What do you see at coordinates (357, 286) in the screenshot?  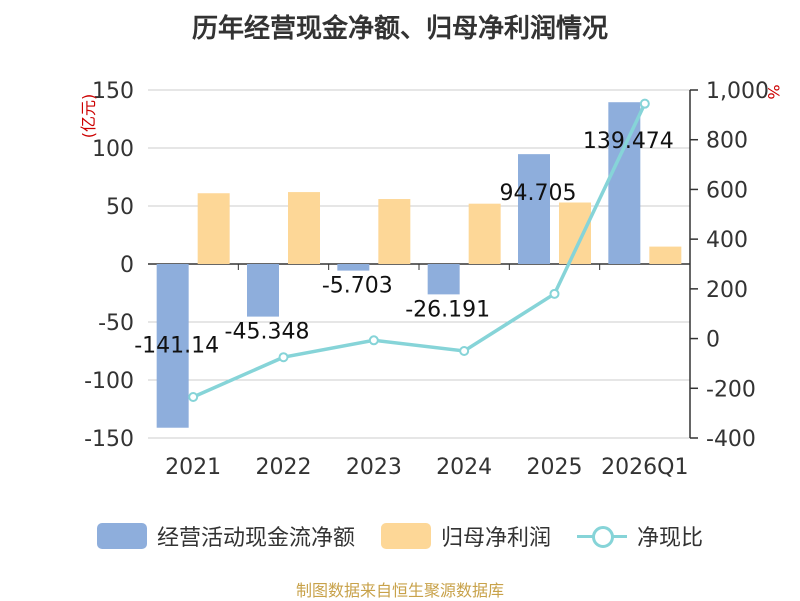 I see `data-label-cashflow: -5.703` at bounding box center [357, 286].